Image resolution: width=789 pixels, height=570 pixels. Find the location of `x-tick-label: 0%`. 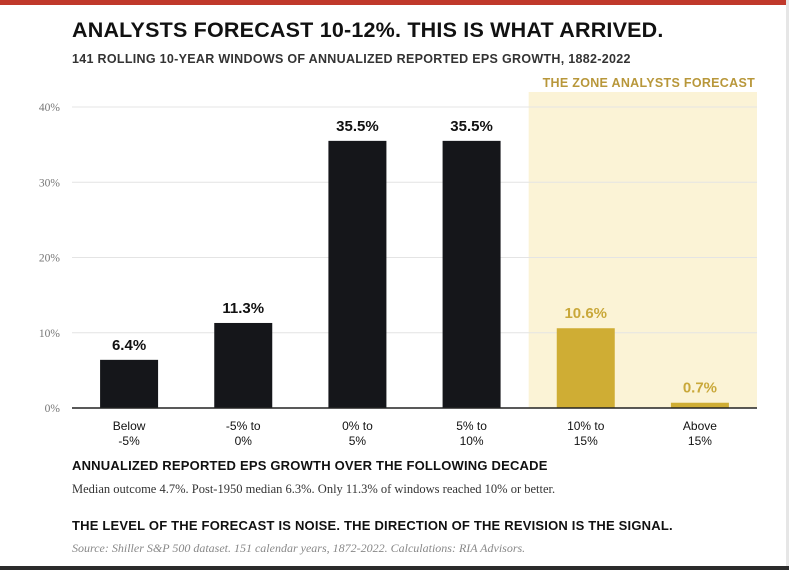

x-tick-label: 0% is located at coordinates (244, 441).